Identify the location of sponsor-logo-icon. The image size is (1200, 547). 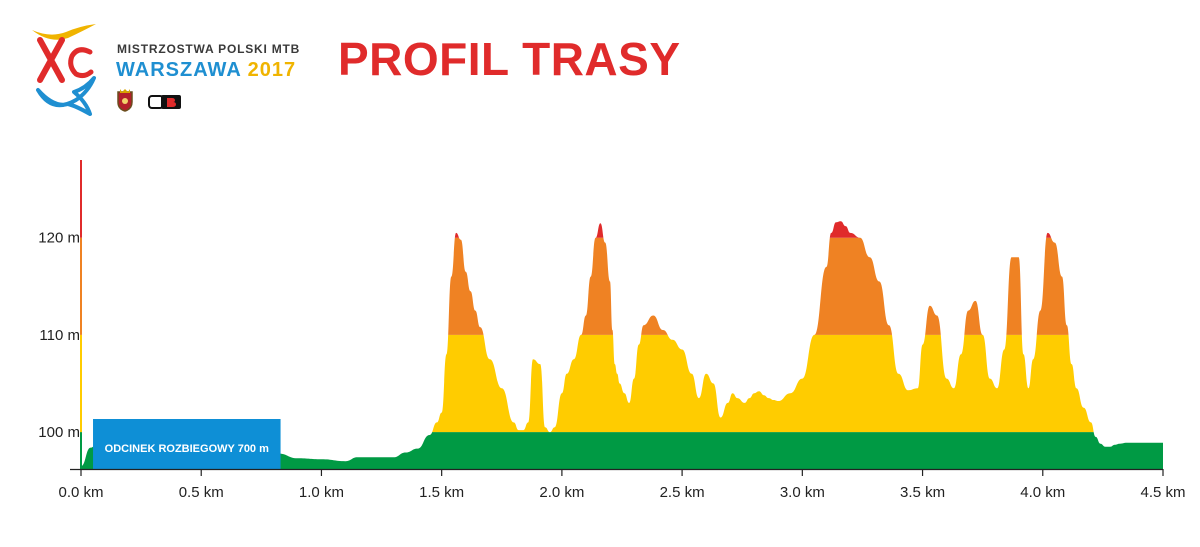
(164, 102).